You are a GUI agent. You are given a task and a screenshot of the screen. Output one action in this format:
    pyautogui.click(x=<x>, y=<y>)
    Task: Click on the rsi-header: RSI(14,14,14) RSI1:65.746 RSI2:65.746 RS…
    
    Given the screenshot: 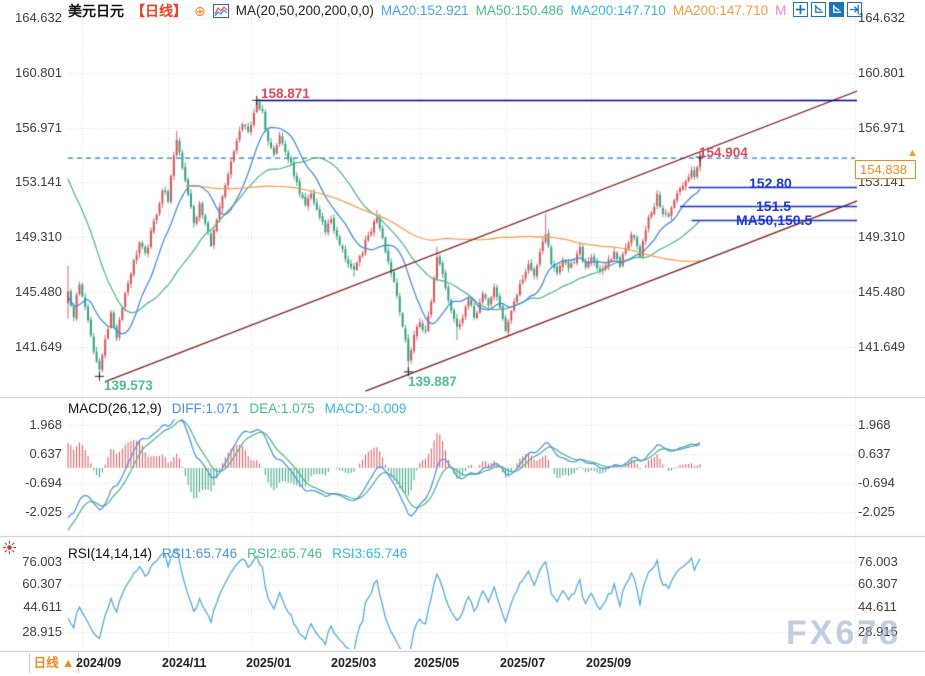 What is the action you would take?
    pyautogui.click(x=237, y=553)
    